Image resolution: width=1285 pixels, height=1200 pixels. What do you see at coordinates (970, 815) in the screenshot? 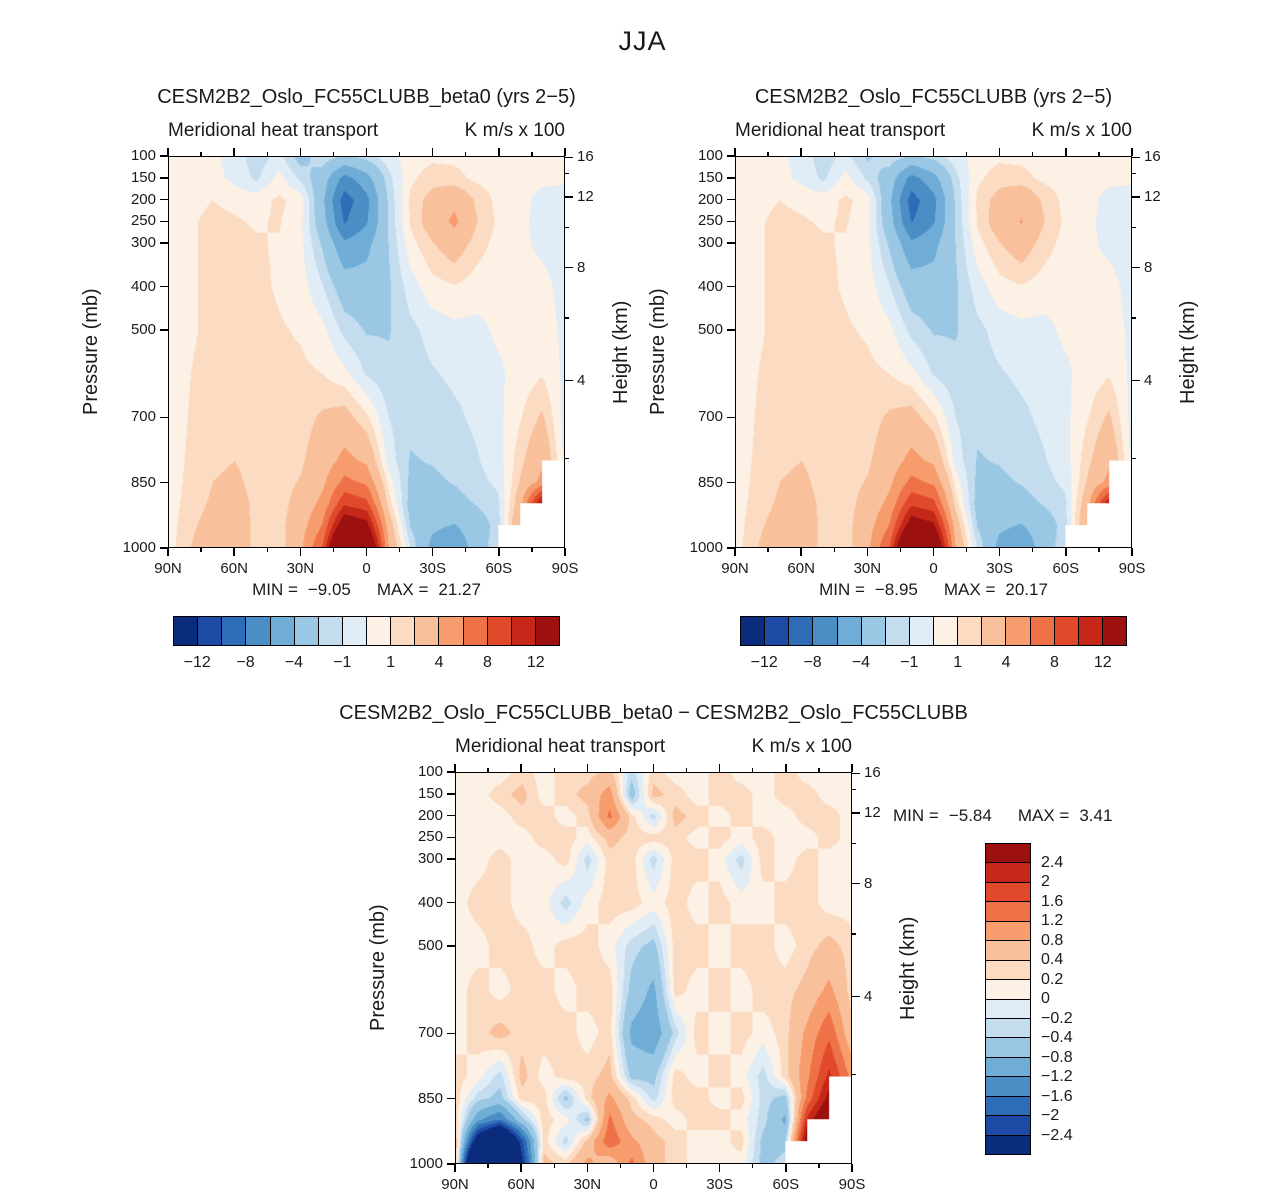
I see `min-value: −5.84` at bounding box center [970, 815].